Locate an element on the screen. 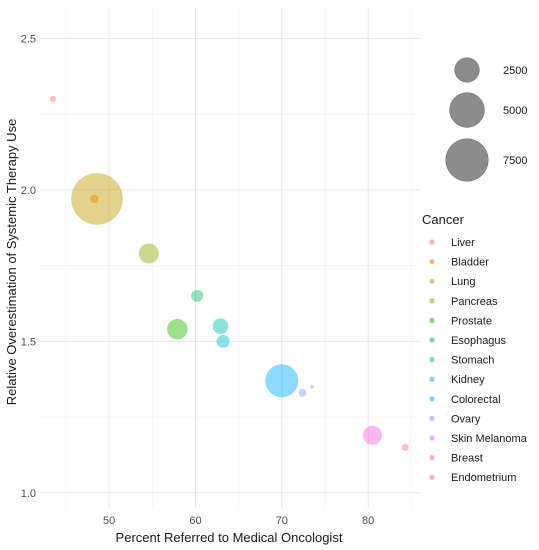 Image resolution: width=539 pixels, height=550 pixels. point-breast is located at coordinates (372, 435).